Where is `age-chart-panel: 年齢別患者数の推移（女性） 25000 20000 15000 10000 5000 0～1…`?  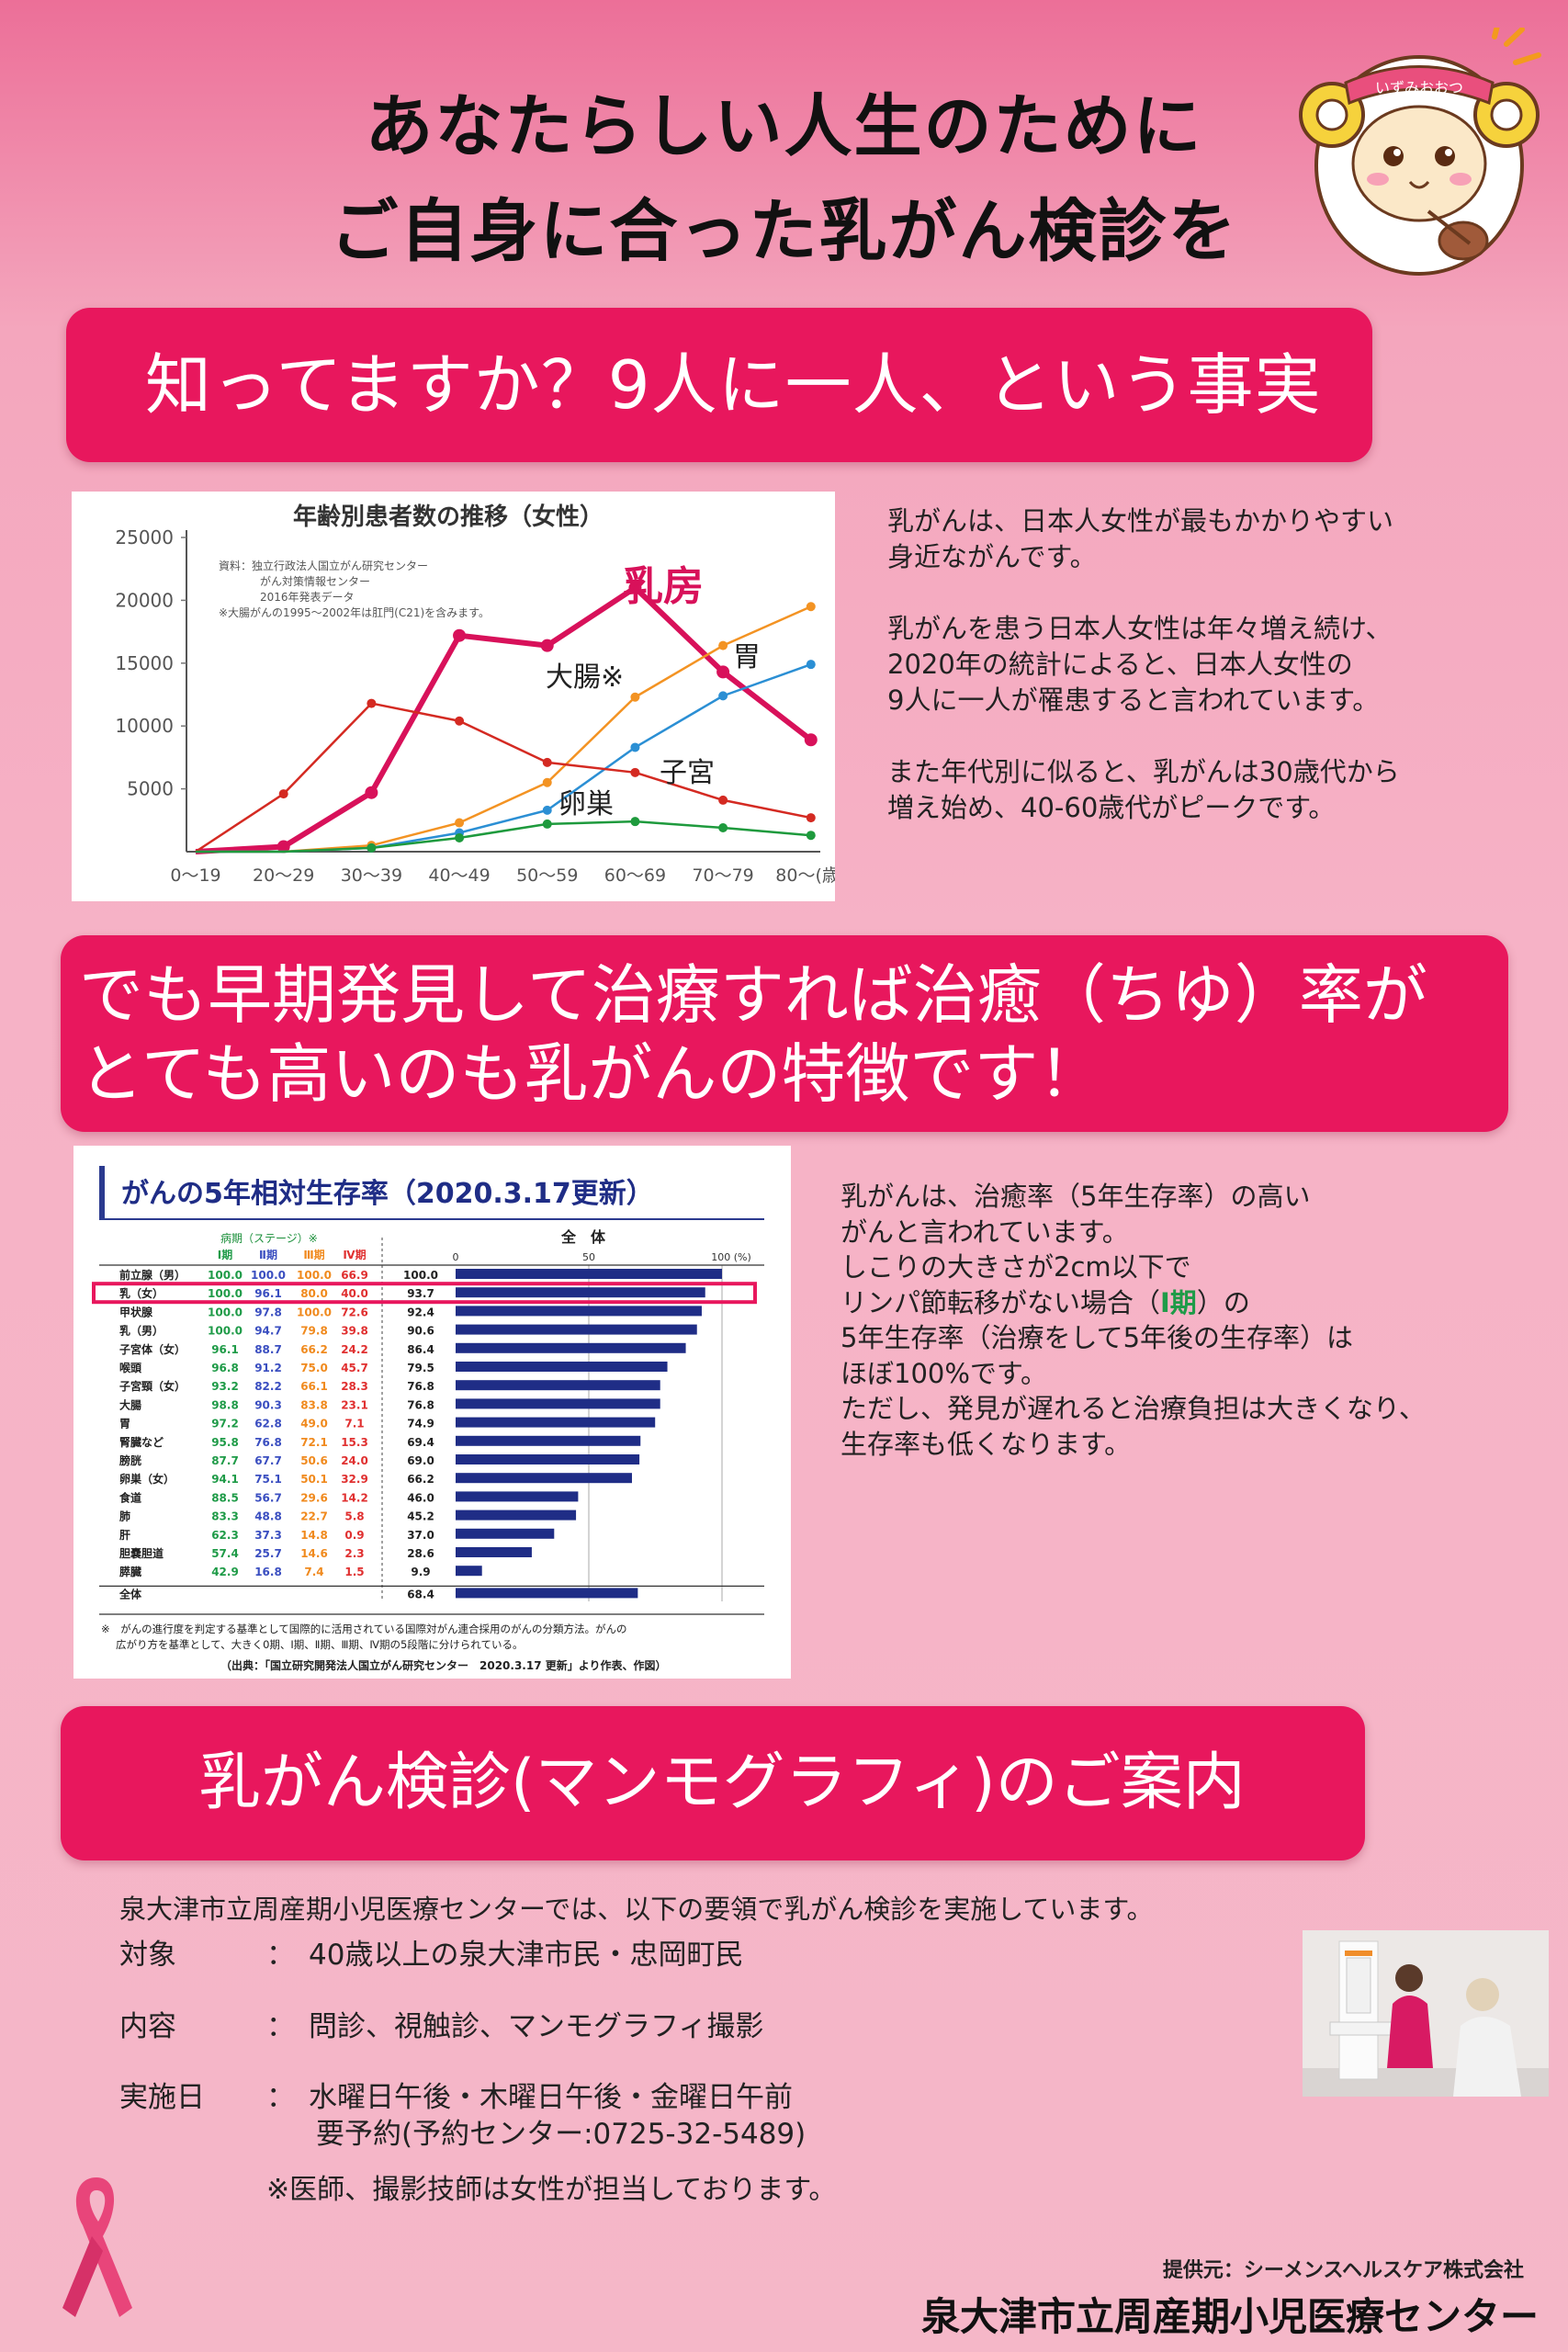
age-chart-panel: 年齢別患者数の推移（女性） 25000 20000 15000 10000 5000 0～1… is located at coordinates (459, 696).